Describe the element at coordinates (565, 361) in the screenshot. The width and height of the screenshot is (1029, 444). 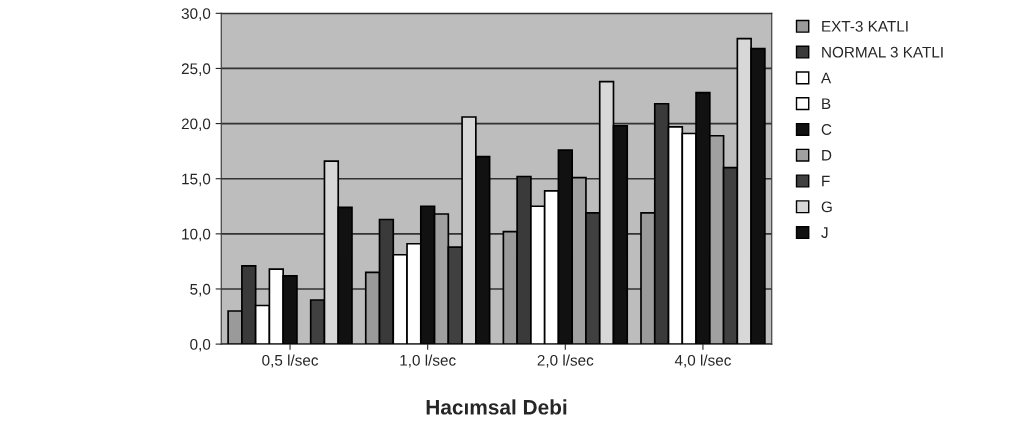
I see `x-tick-label: 2,0 l/sec` at that location.